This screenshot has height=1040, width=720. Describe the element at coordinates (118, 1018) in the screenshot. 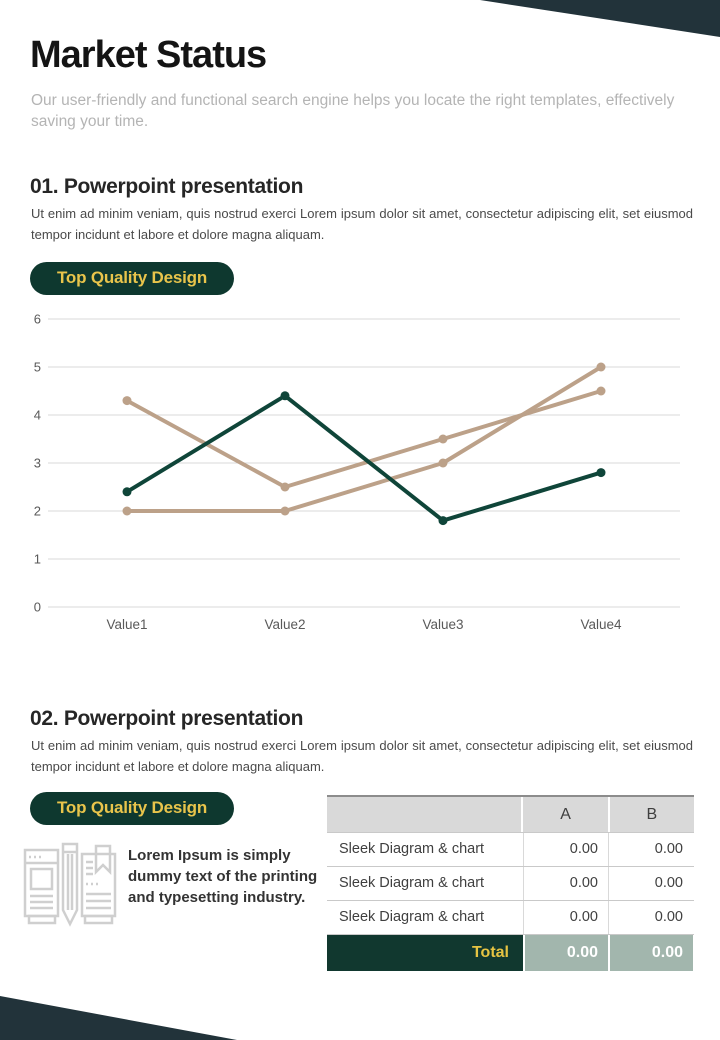

I see `bottom-left-corner-wedge` at that location.